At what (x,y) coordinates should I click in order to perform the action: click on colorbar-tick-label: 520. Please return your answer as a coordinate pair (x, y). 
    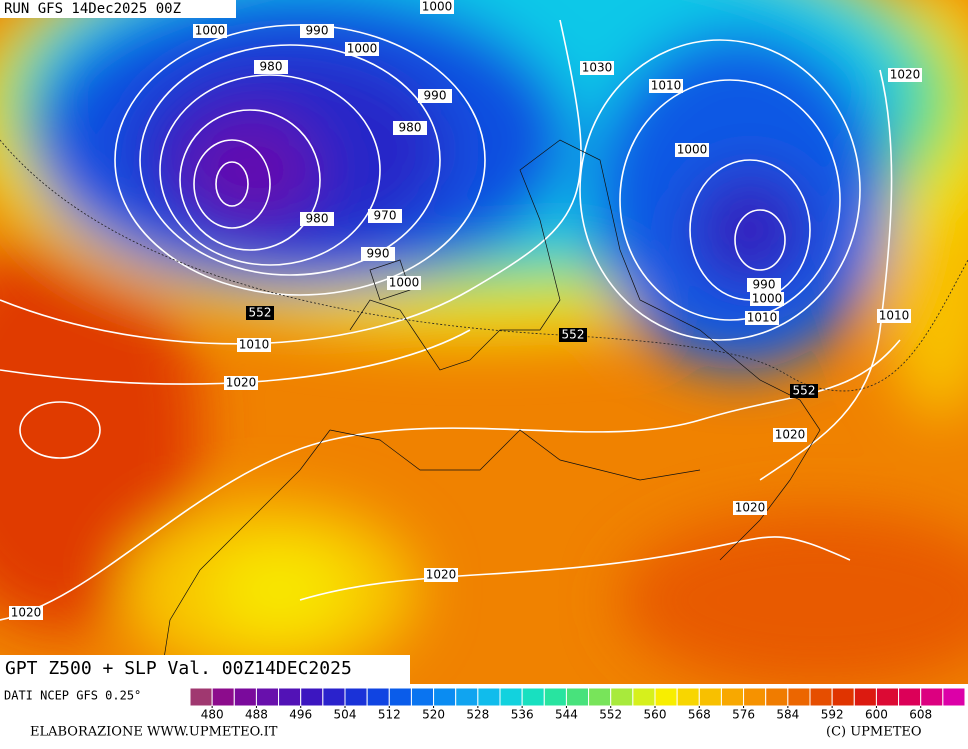
    Looking at the image, I should click on (433, 715).